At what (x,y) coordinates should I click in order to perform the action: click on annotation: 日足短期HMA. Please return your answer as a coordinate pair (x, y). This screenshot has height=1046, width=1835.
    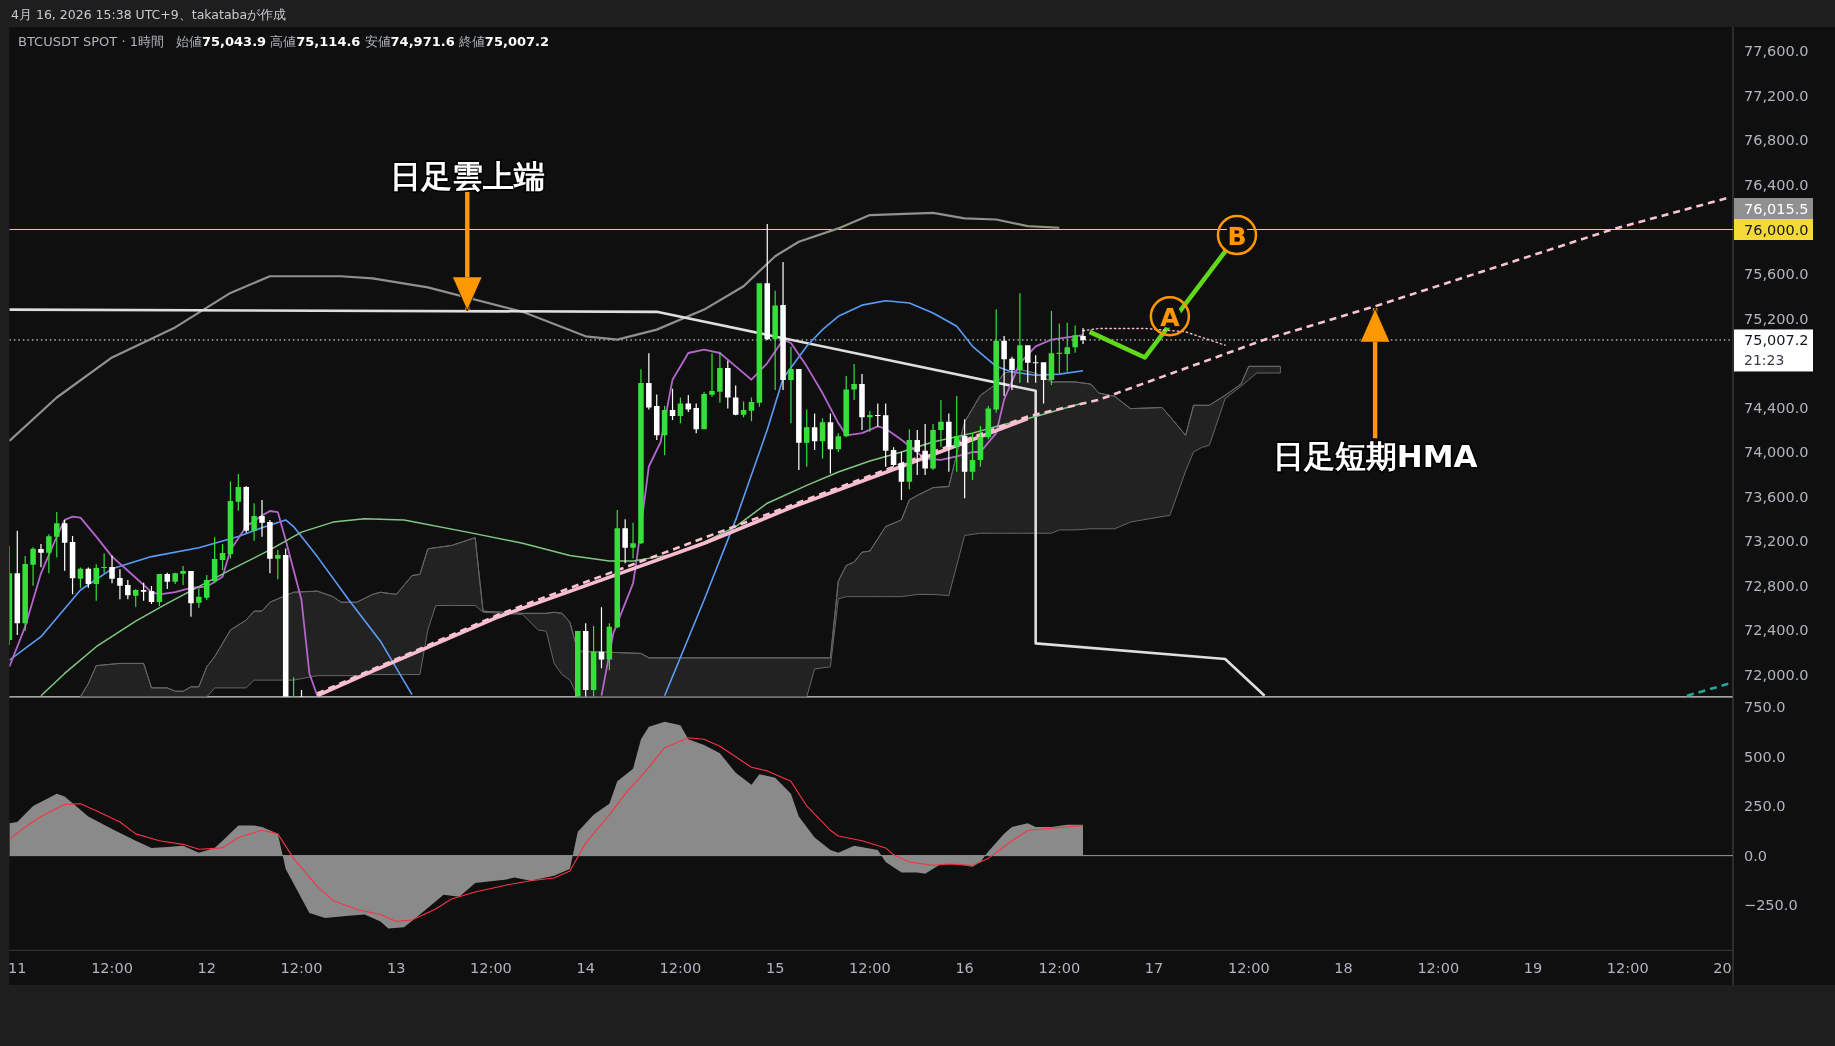
    Looking at the image, I should click on (1375, 456).